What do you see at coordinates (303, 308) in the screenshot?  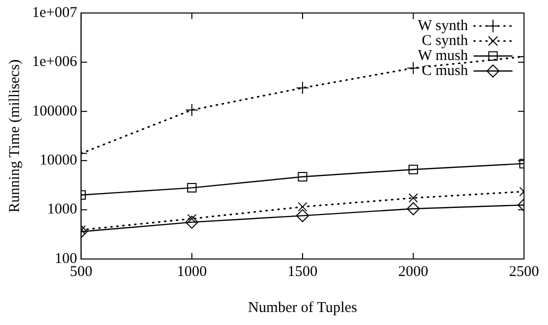 I see `x-axis-title: Number of Tuples` at bounding box center [303, 308].